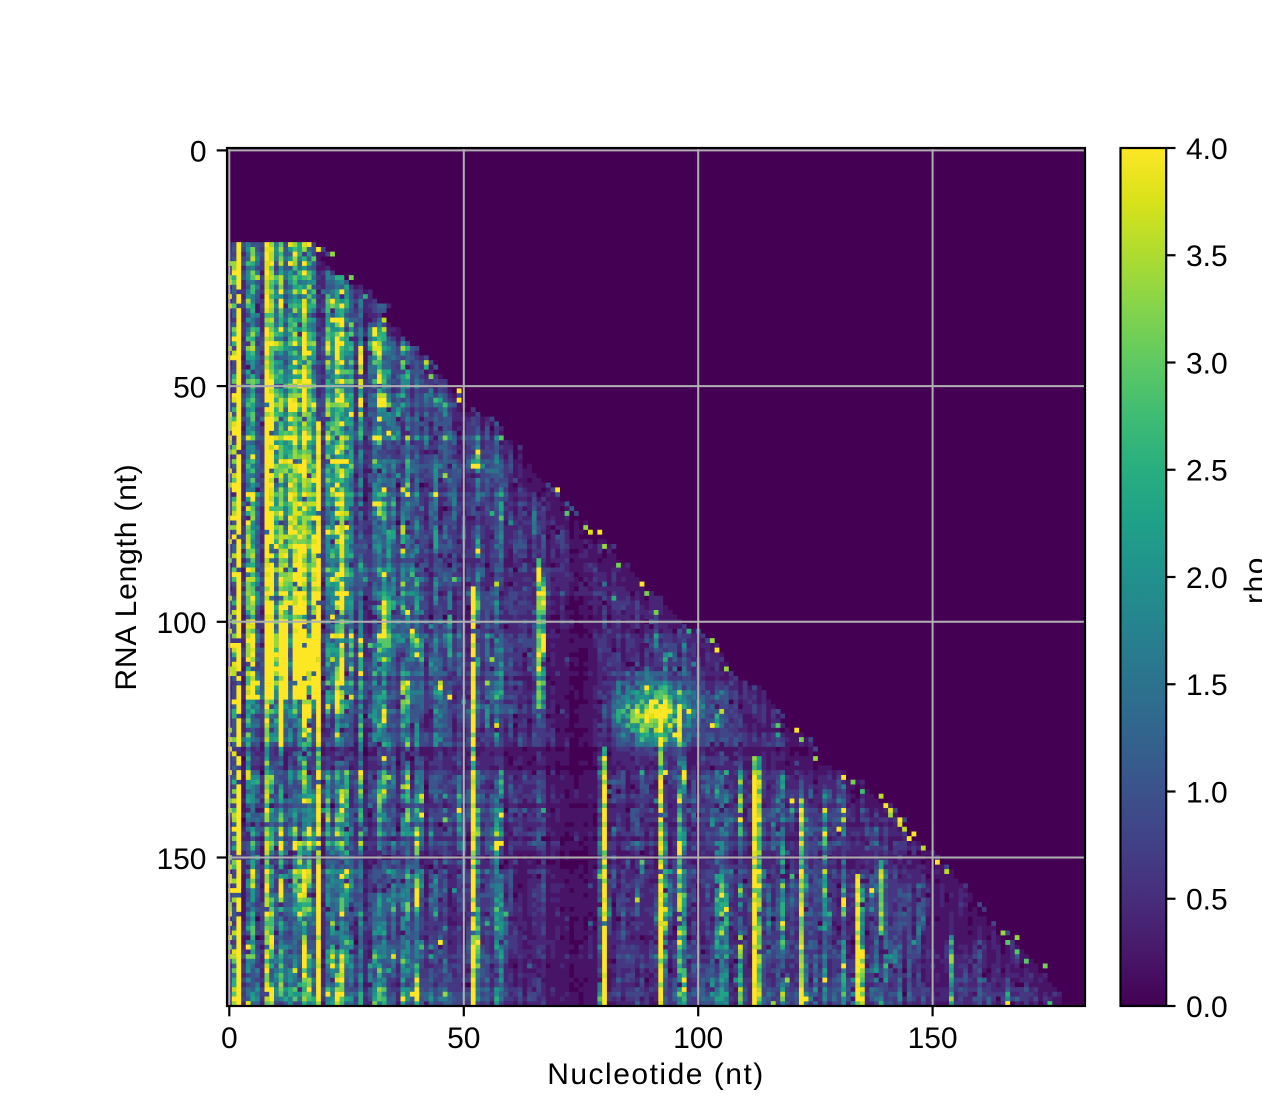 The height and width of the screenshot is (1106, 1262). I want to click on svg-text: Nucleotide (nt), so click(656, 1074).